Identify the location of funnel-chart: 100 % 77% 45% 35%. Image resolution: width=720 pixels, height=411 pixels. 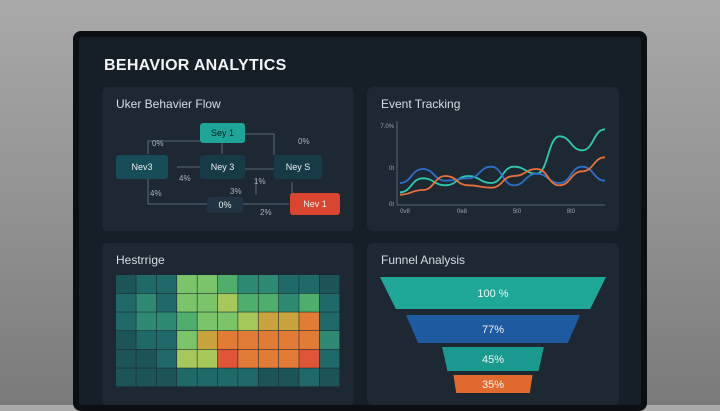
(493, 335).